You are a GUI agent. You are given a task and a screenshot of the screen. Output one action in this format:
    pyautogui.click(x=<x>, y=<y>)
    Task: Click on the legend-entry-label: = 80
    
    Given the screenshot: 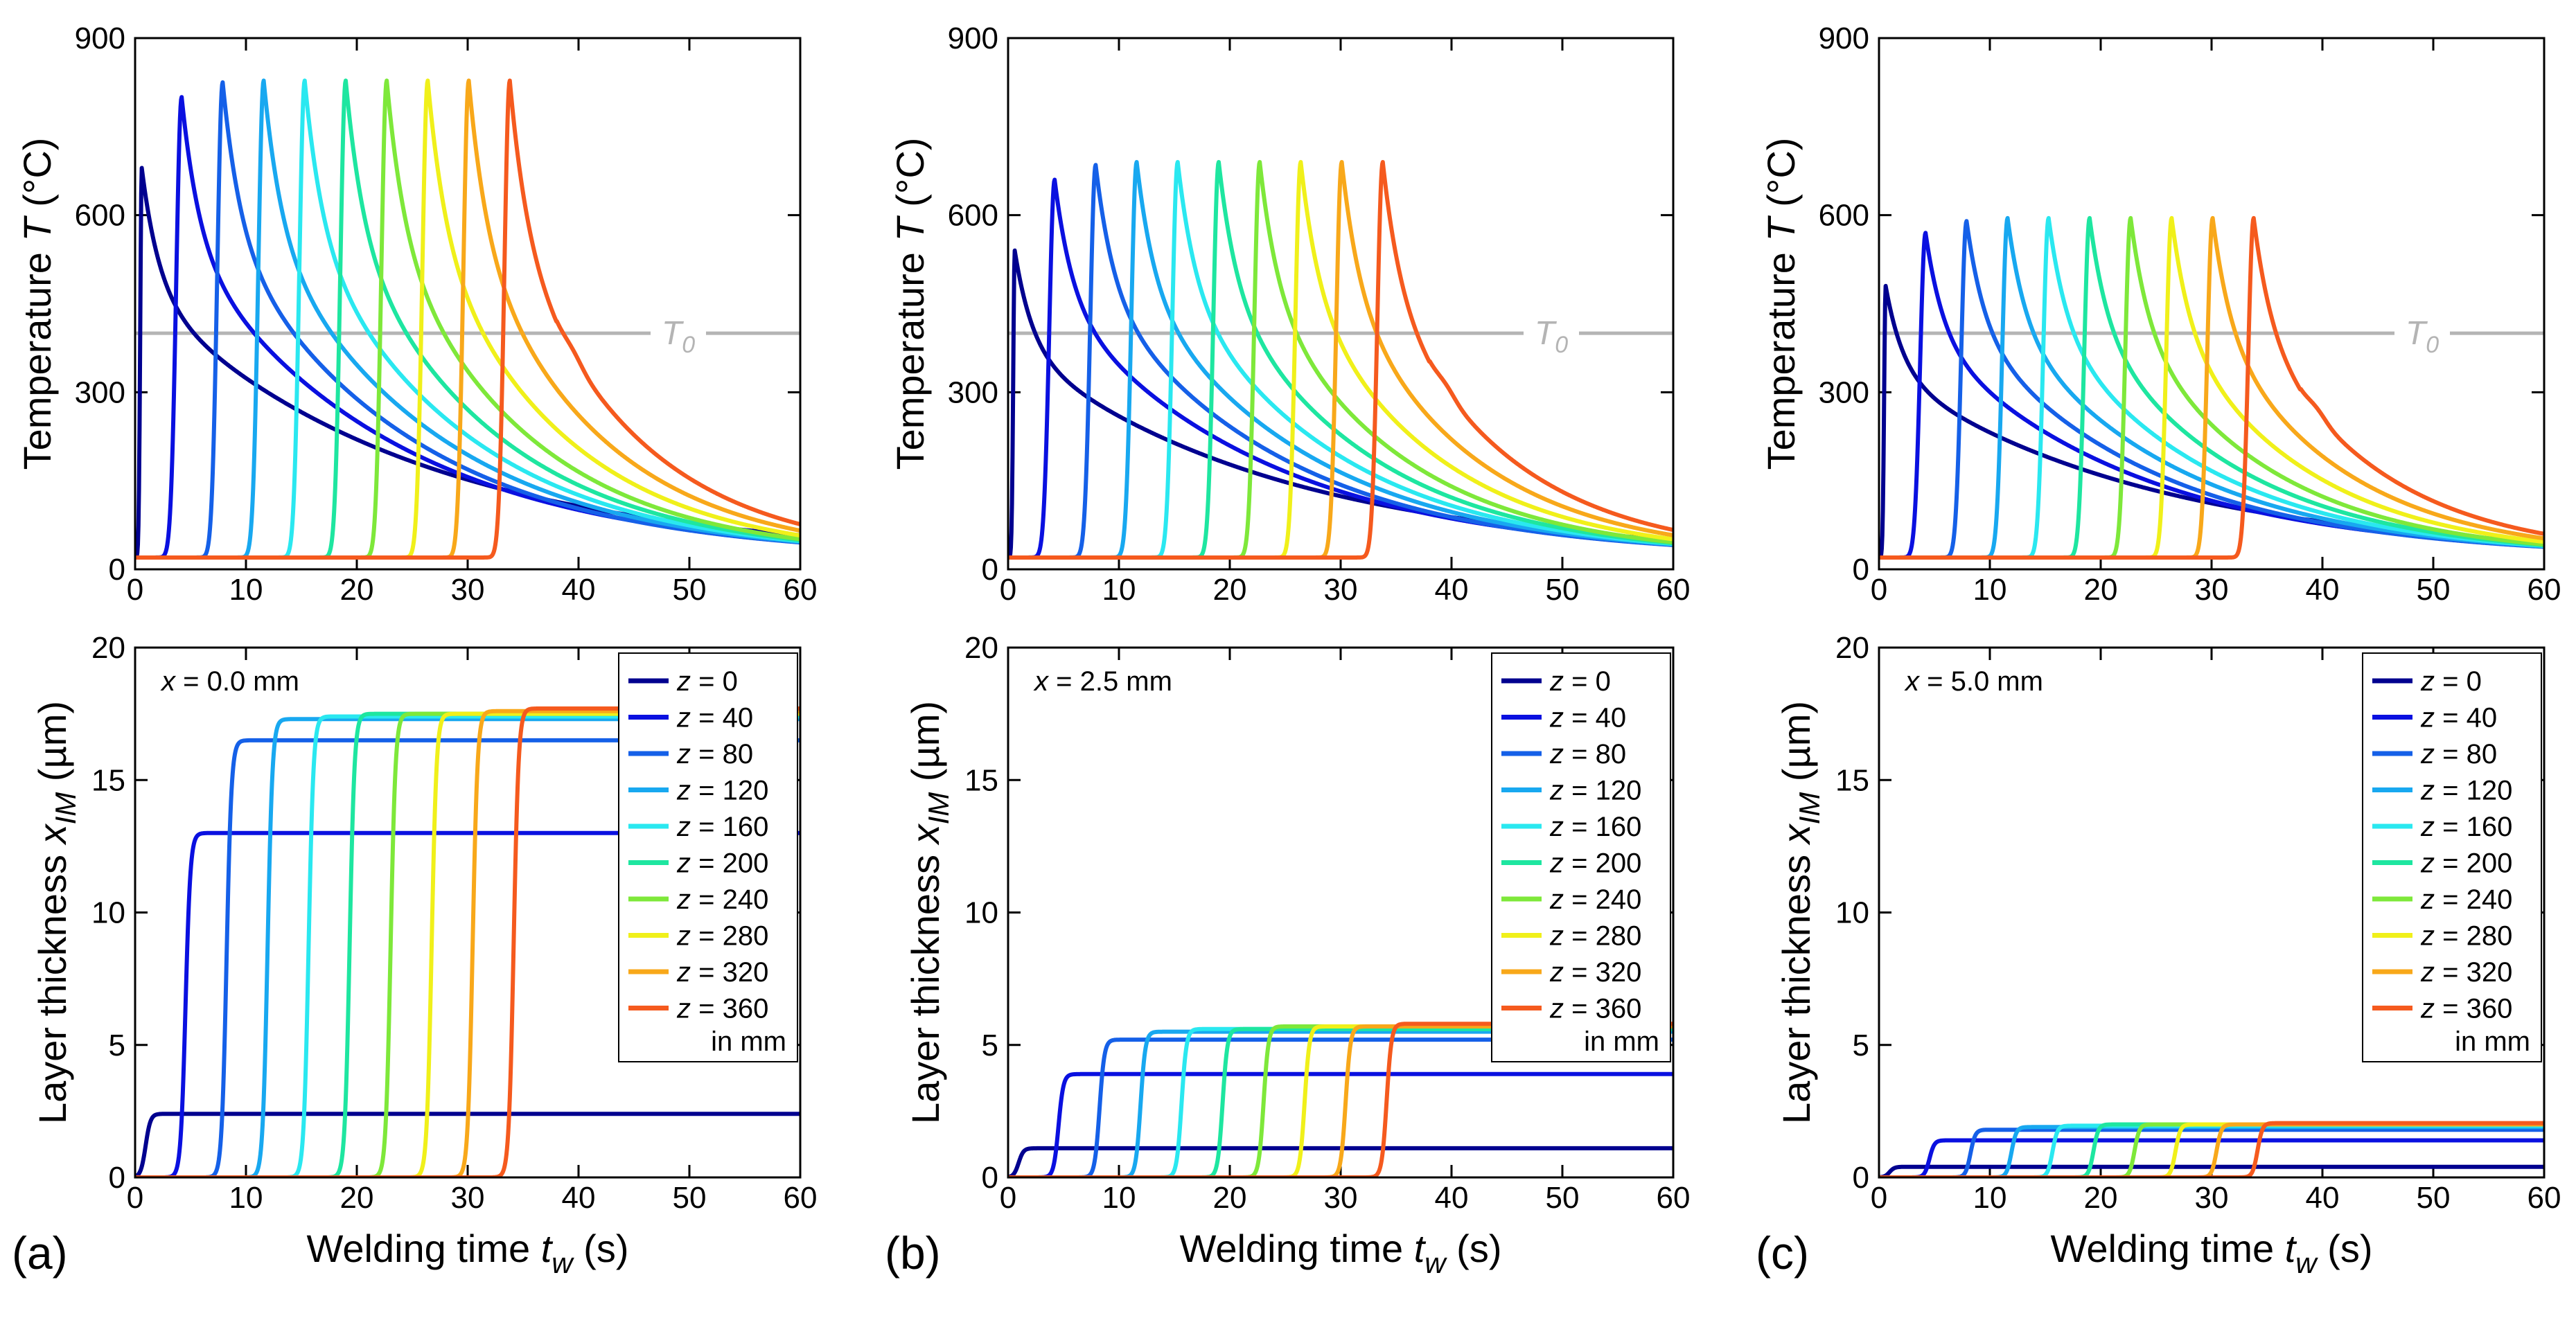 What is the action you would take?
    pyautogui.click(x=1595, y=754)
    